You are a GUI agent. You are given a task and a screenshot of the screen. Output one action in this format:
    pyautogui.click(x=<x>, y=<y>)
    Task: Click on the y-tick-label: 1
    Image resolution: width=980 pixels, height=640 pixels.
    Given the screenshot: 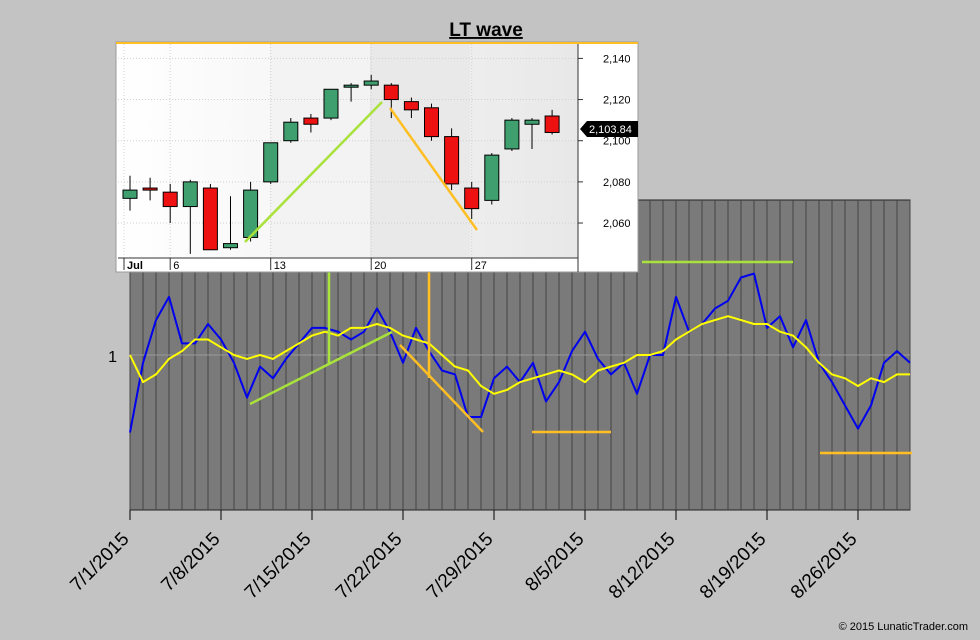 What is the action you would take?
    pyautogui.click(x=112, y=357)
    